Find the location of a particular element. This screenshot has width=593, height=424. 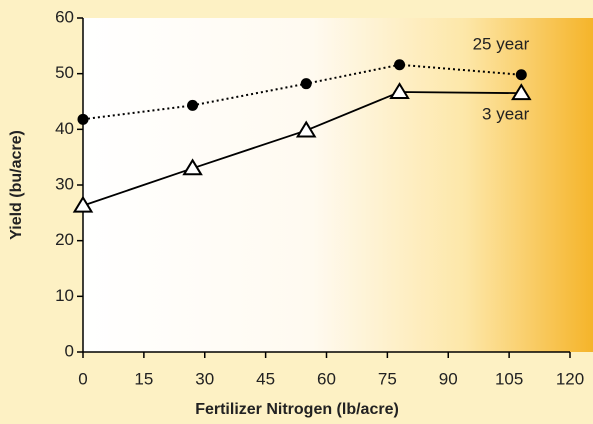

x-tick-label: 30 is located at coordinates (204, 378).